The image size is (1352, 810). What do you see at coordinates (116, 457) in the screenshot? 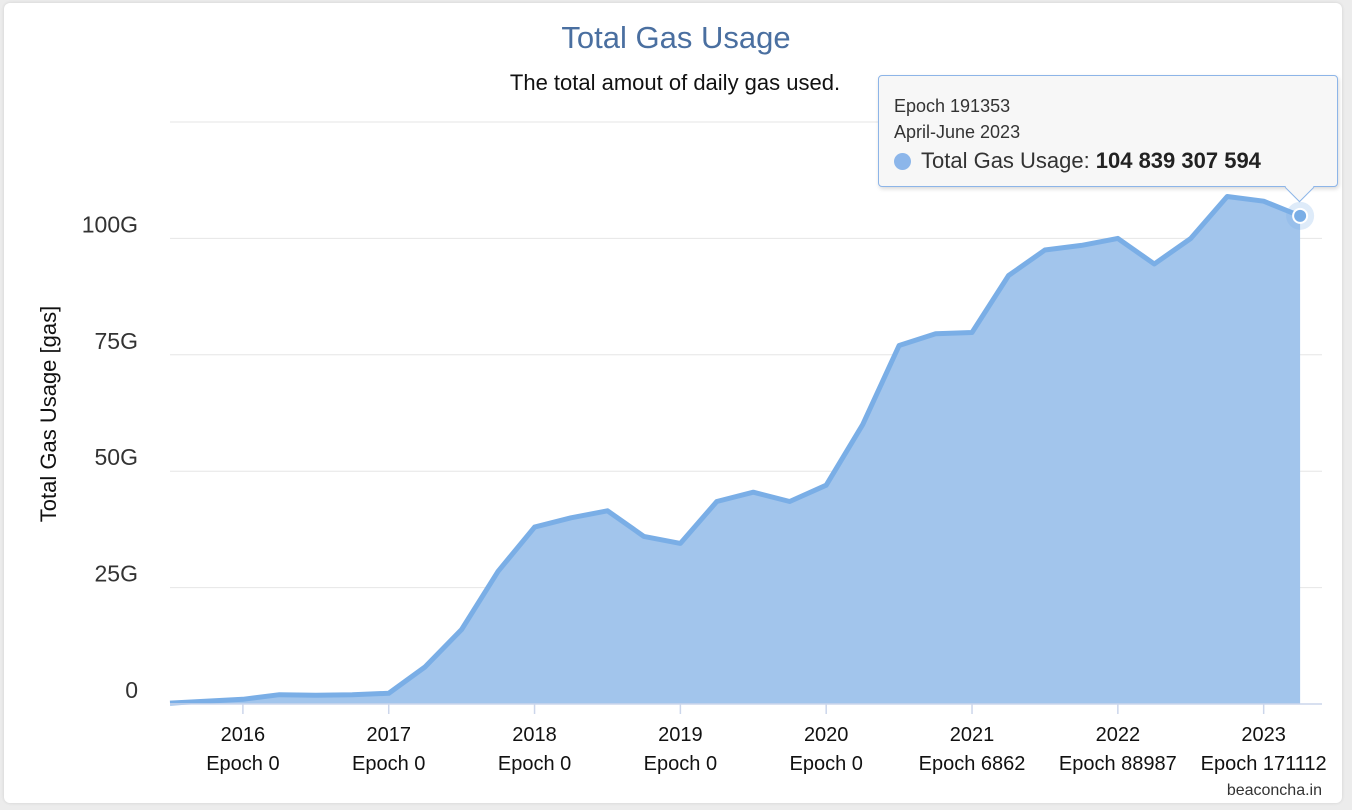
I see `y-tick-label: 50G` at bounding box center [116, 457].